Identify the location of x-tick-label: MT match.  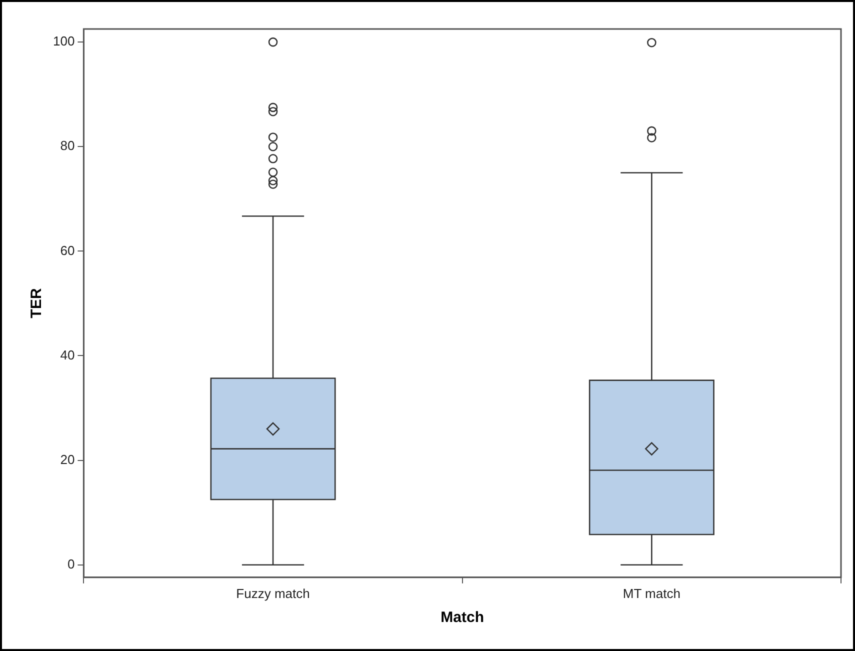
(651, 593).